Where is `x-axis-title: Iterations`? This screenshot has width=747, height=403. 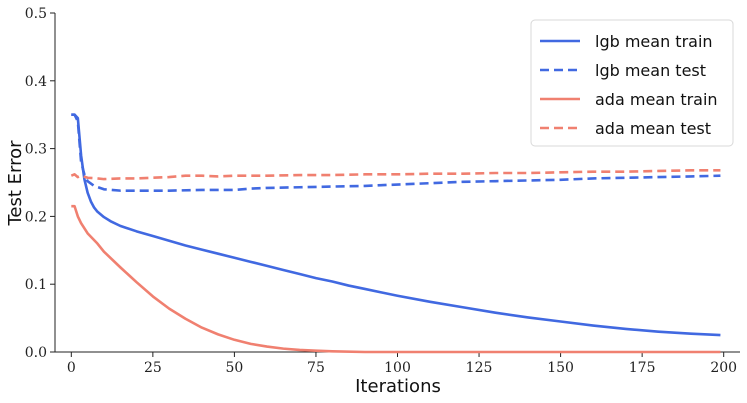
x-axis-title: Iterations is located at coordinates (398, 386).